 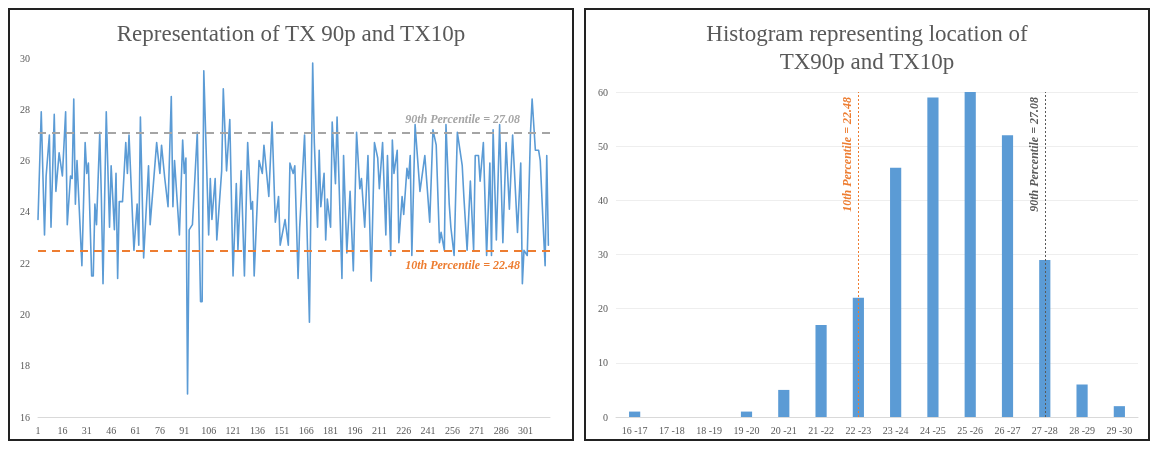 What do you see at coordinates (233, 430) in the screenshot?
I see `x-tick-label: 121` at bounding box center [233, 430].